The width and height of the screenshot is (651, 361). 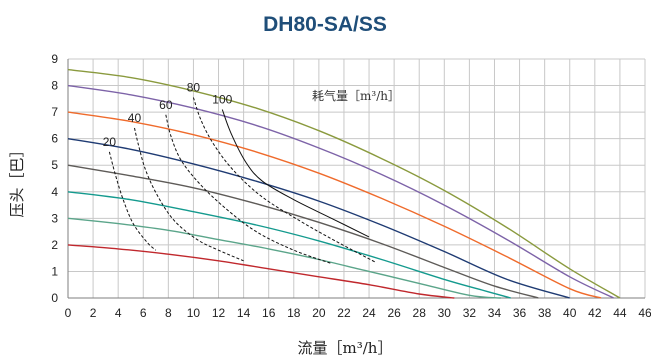 What do you see at coordinates (54, 218) in the screenshot?
I see `y-tick-label: 3` at bounding box center [54, 218].